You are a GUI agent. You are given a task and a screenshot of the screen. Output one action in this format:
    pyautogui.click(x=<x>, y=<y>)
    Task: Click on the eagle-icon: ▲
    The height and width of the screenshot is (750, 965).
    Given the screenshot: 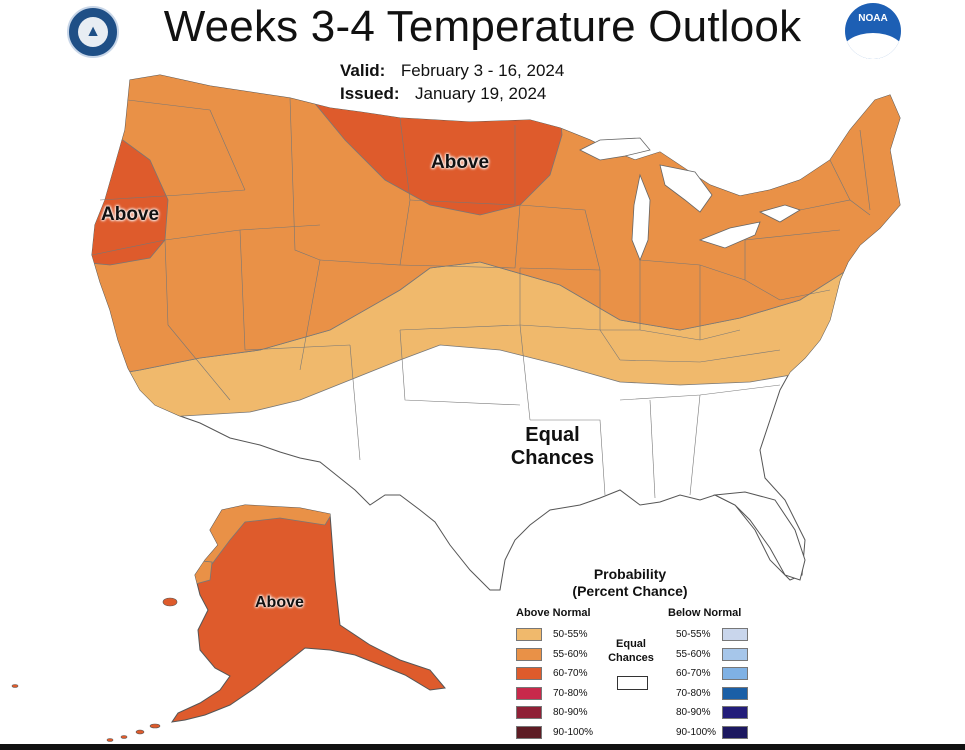 What is the action you would take?
    pyautogui.click(x=93, y=31)
    